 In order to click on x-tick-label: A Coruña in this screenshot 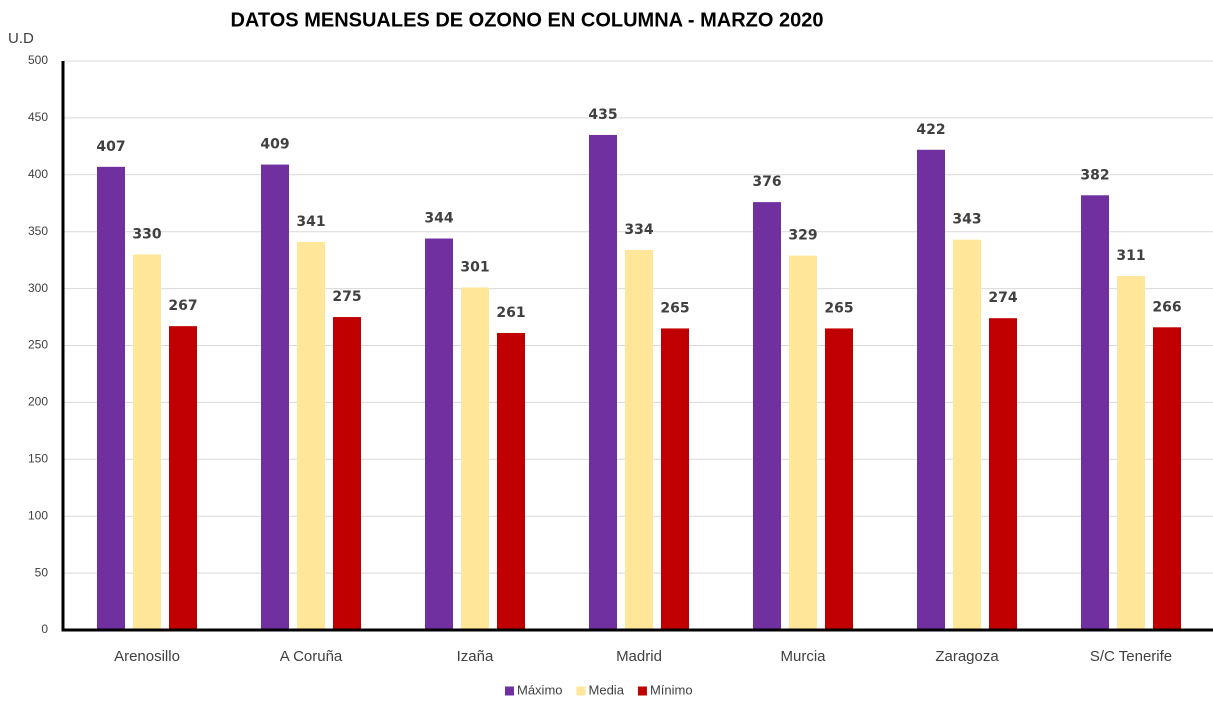, I will do `click(311, 656)`.